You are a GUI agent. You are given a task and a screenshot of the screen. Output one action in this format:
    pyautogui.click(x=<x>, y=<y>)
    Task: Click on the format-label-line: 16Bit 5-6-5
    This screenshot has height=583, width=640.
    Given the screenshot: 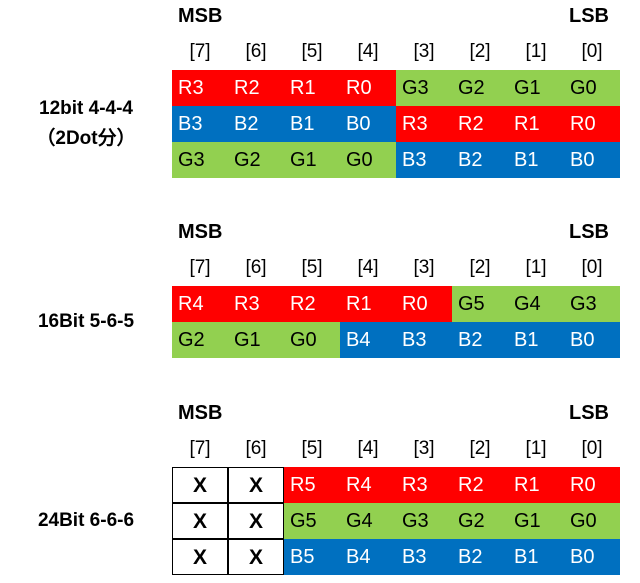 What is the action you would take?
    pyautogui.click(x=86, y=321)
    